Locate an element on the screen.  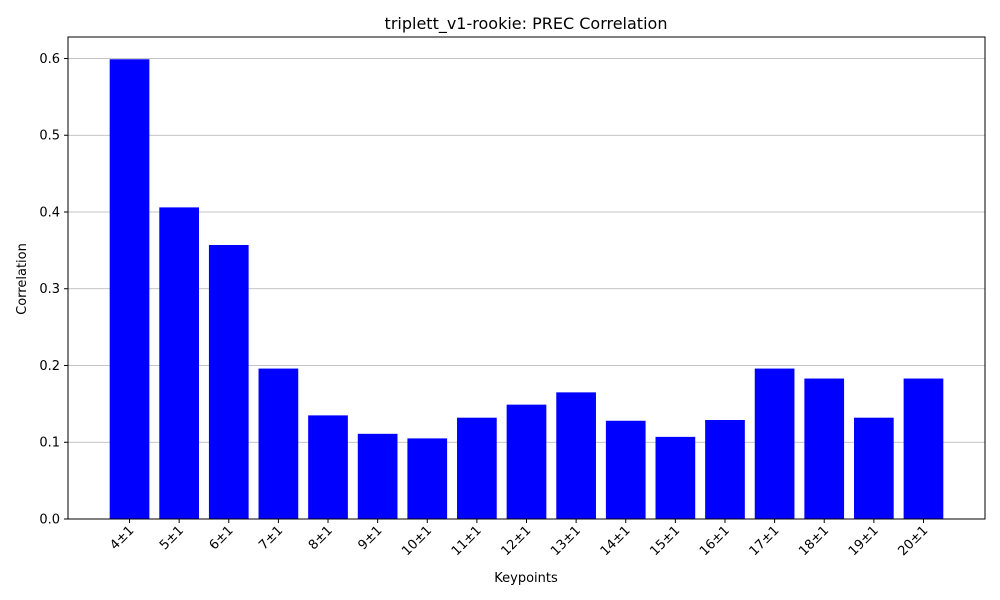
bar-11±1 is located at coordinates (477, 468).